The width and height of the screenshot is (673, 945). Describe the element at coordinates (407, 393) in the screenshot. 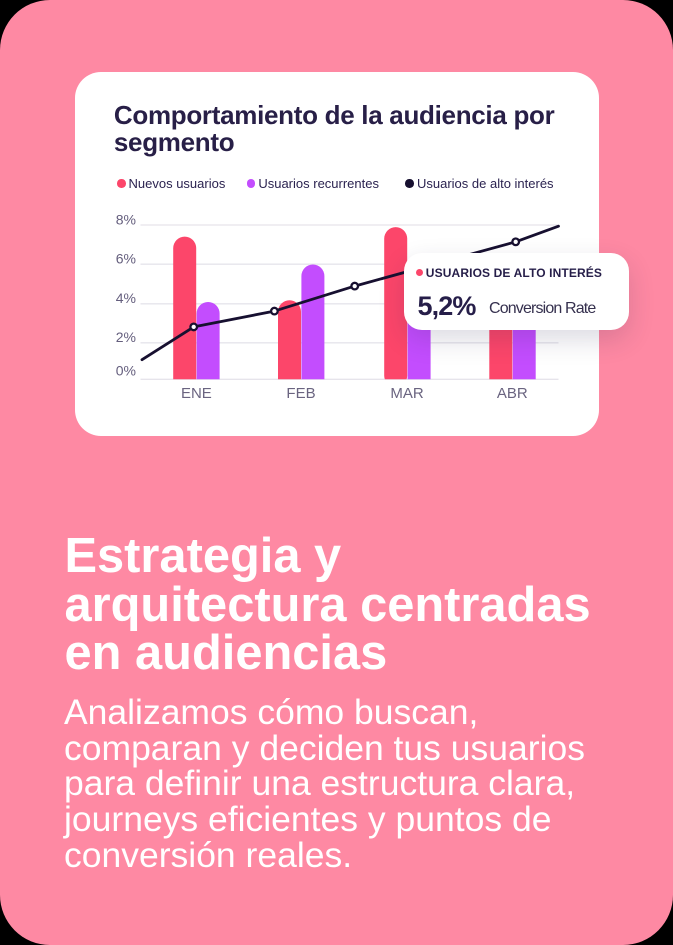

I see `svg-text: MAR` at that location.